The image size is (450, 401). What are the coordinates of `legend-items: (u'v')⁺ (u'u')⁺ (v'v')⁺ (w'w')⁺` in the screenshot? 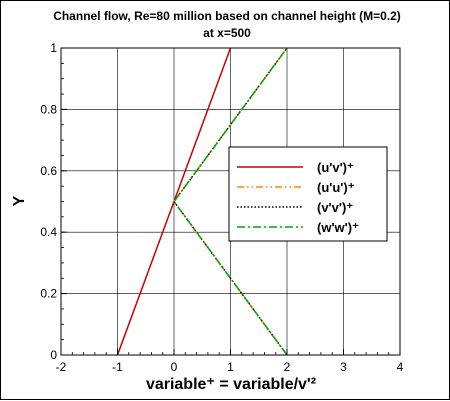 It's located at (298, 197).